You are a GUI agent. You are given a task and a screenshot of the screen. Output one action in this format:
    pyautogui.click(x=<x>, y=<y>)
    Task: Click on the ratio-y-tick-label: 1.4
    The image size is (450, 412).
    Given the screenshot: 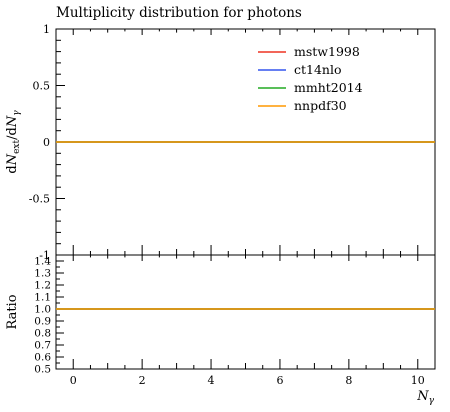 What is the action you would take?
    pyautogui.click(x=42, y=262)
    